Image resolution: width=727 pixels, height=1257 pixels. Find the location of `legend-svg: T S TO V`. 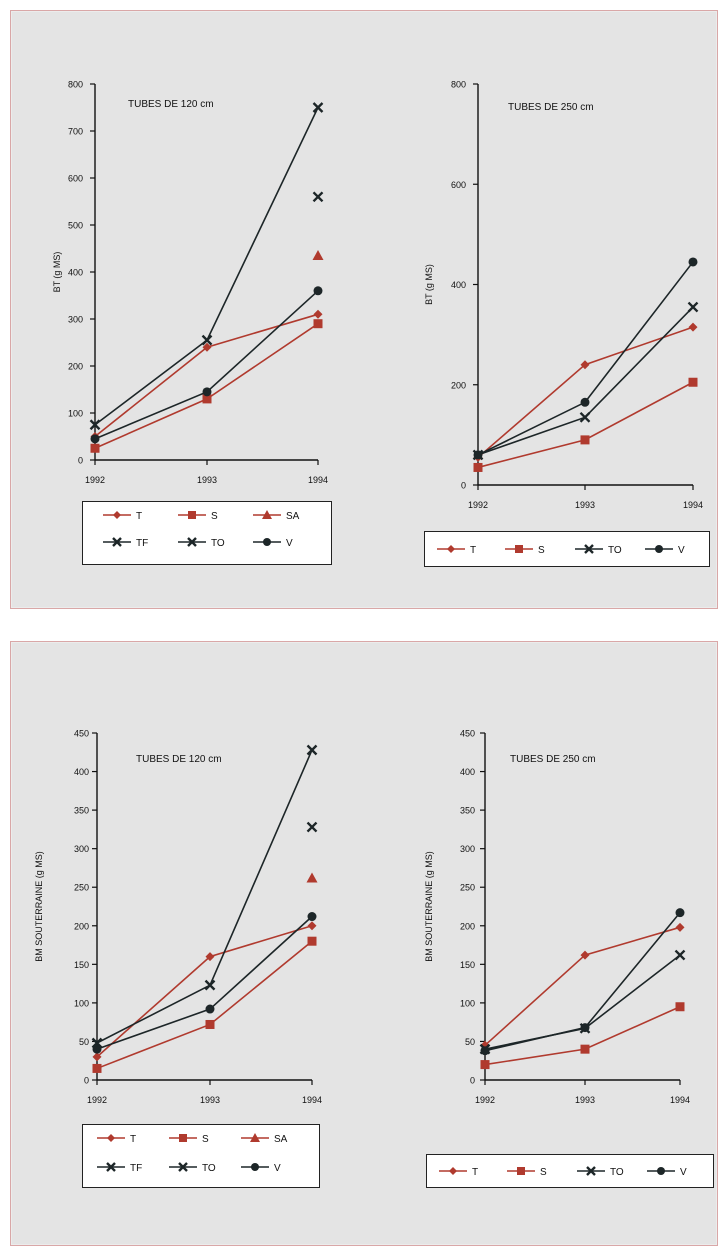

legend-svg: T S TO V is located at coordinates (561, 550).